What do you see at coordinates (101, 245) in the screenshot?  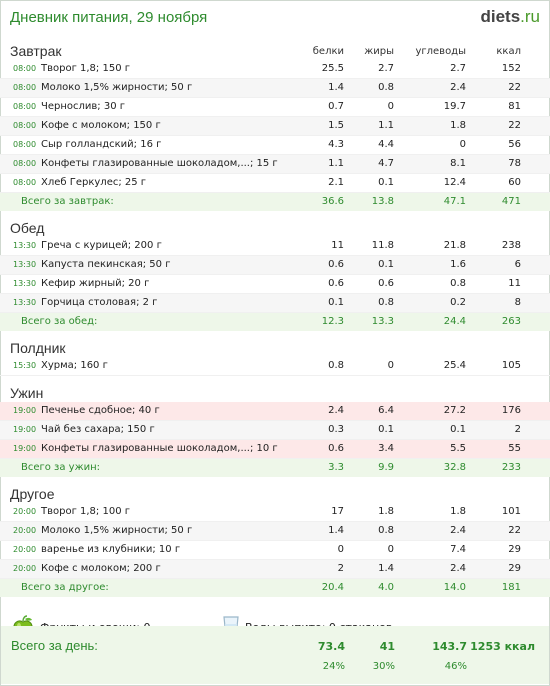 I see `food-name: Греча с курицей; 200 г` at bounding box center [101, 245].